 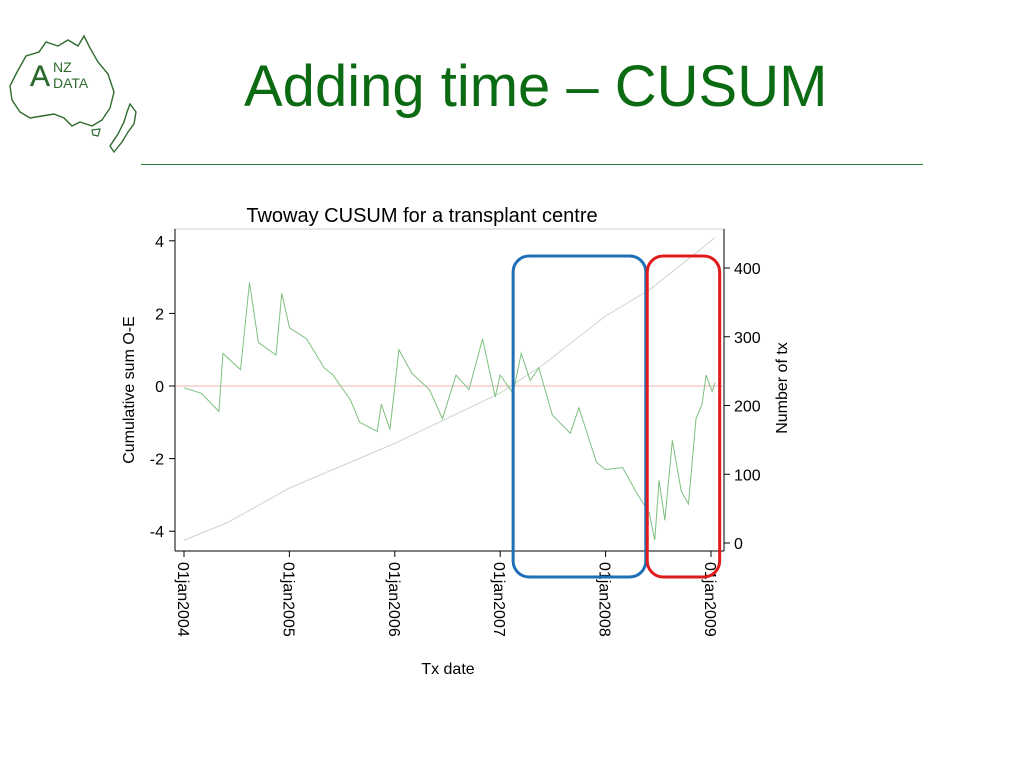 What do you see at coordinates (532, 164) in the screenshot?
I see `title-divider` at bounding box center [532, 164].